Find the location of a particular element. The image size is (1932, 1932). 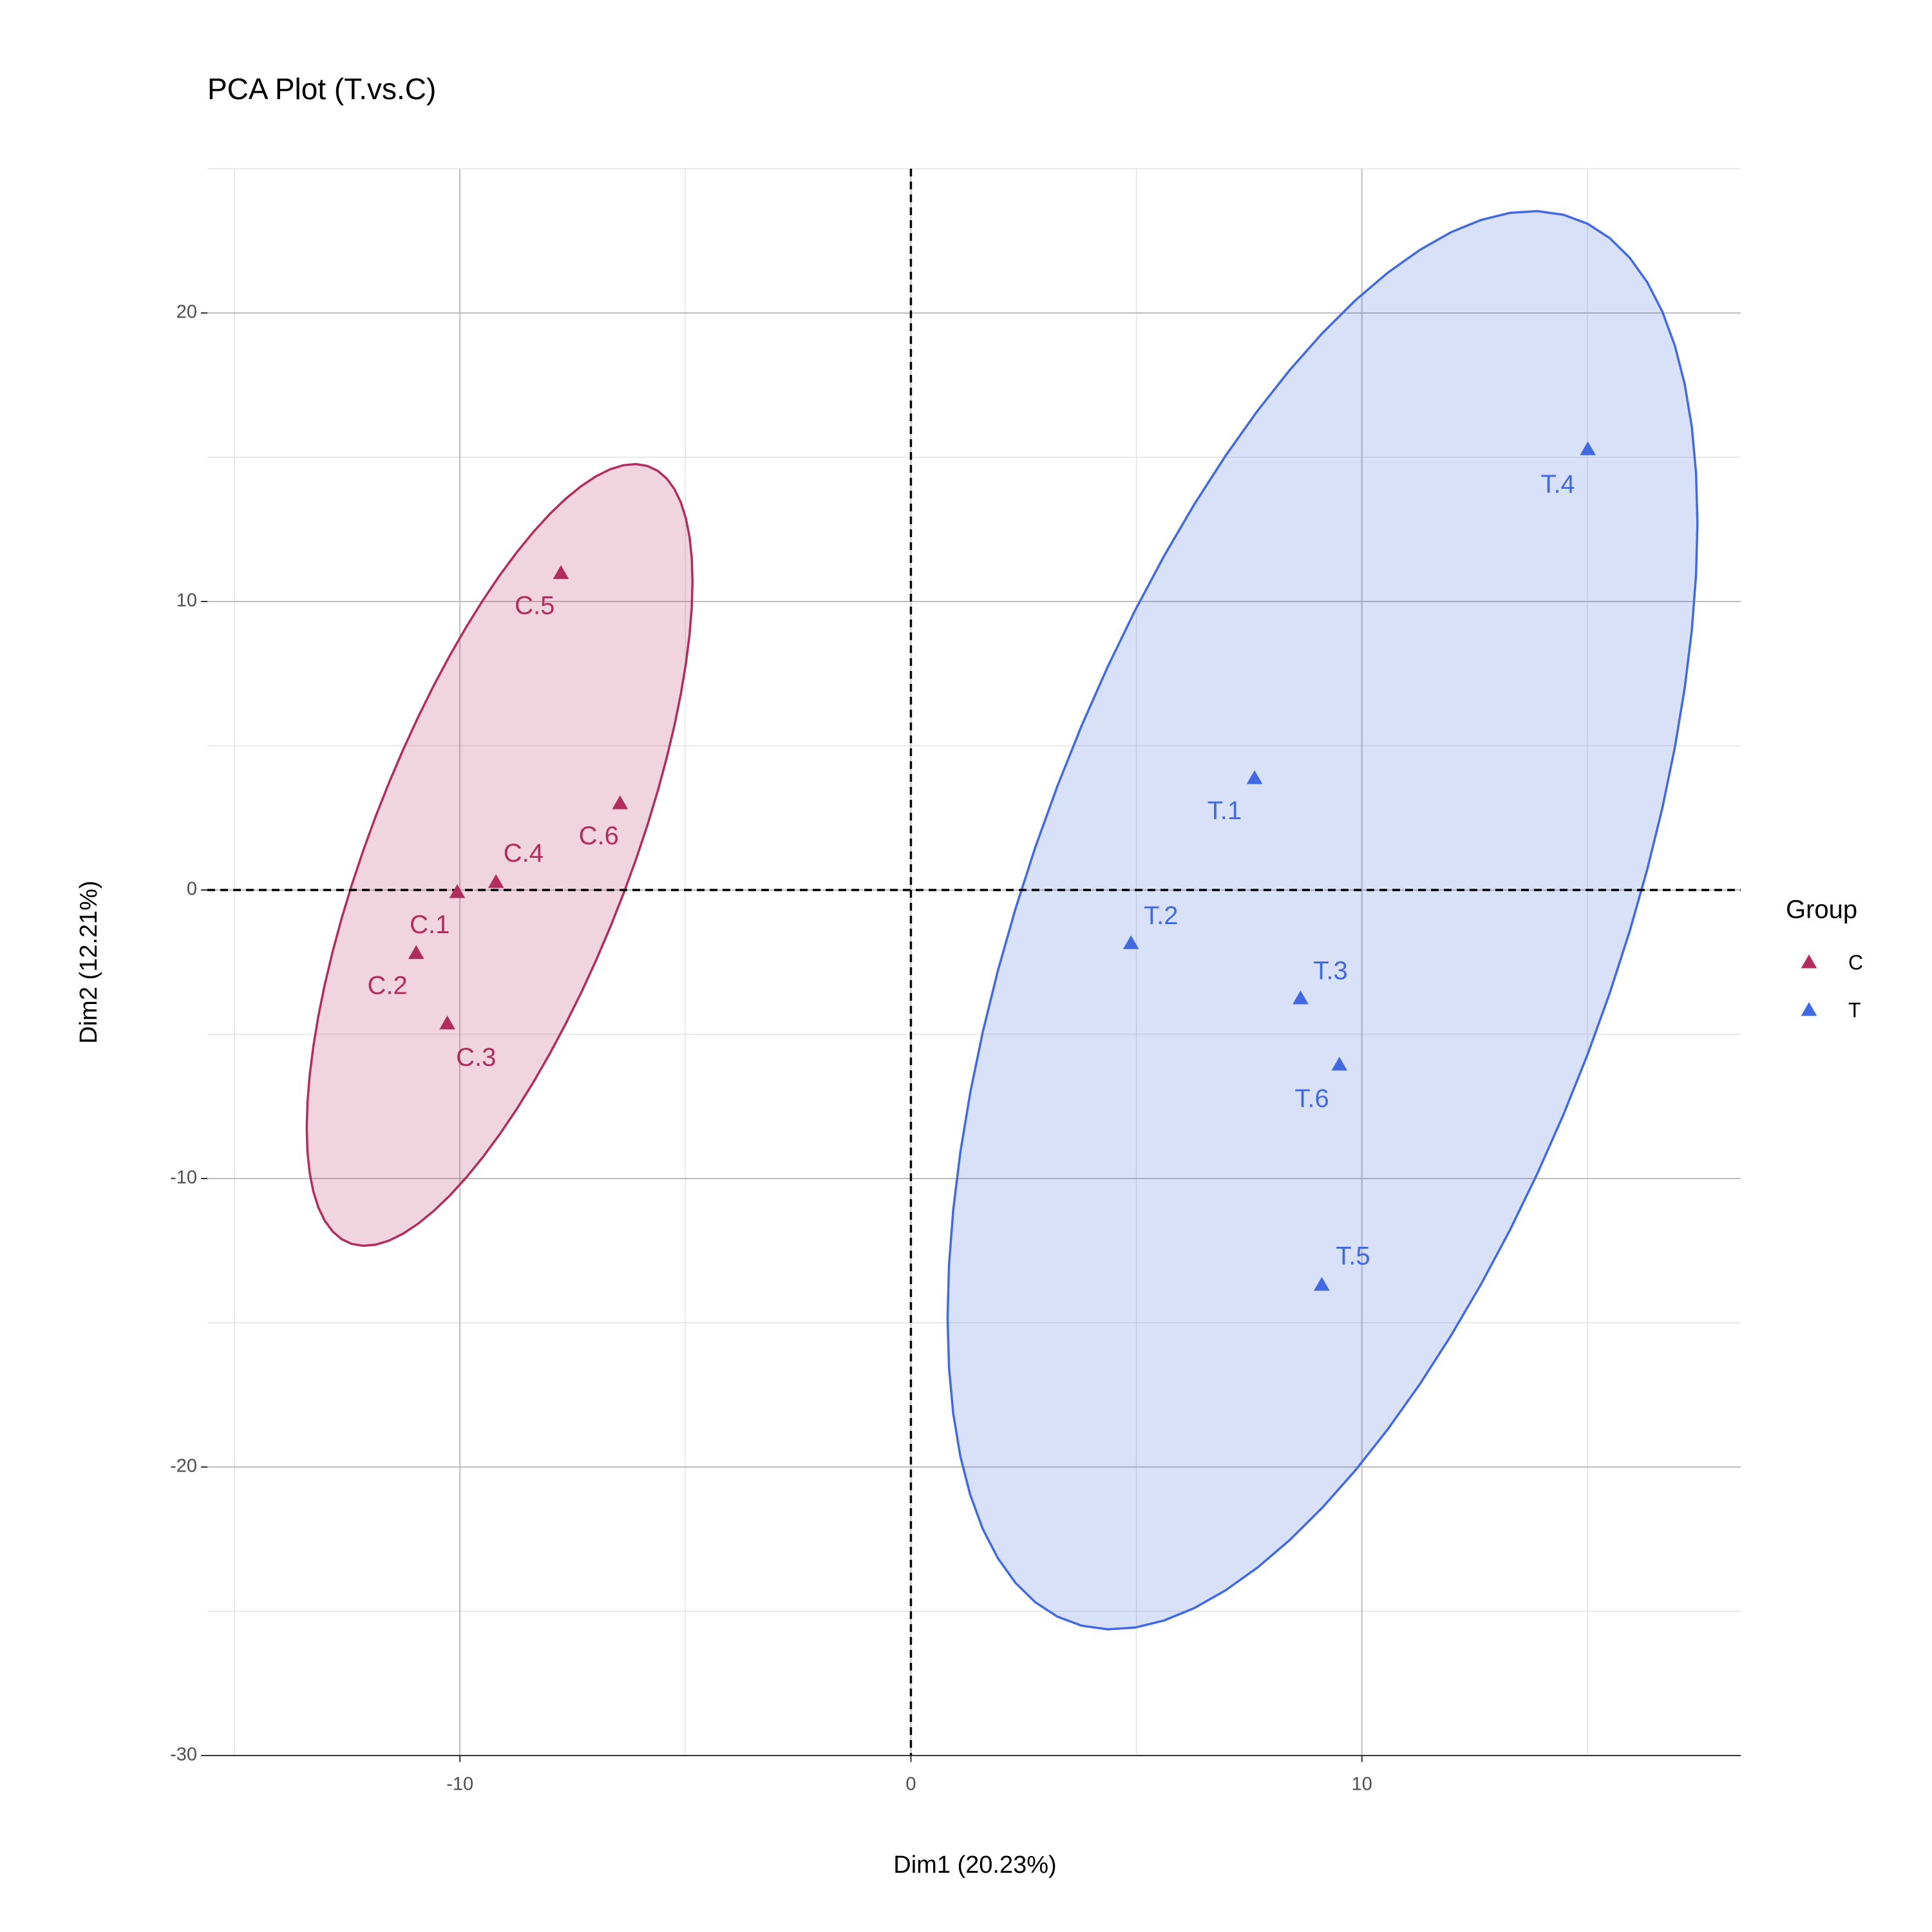

x-axis-title: Dim1 (20.23%) is located at coordinates (975, 1865).